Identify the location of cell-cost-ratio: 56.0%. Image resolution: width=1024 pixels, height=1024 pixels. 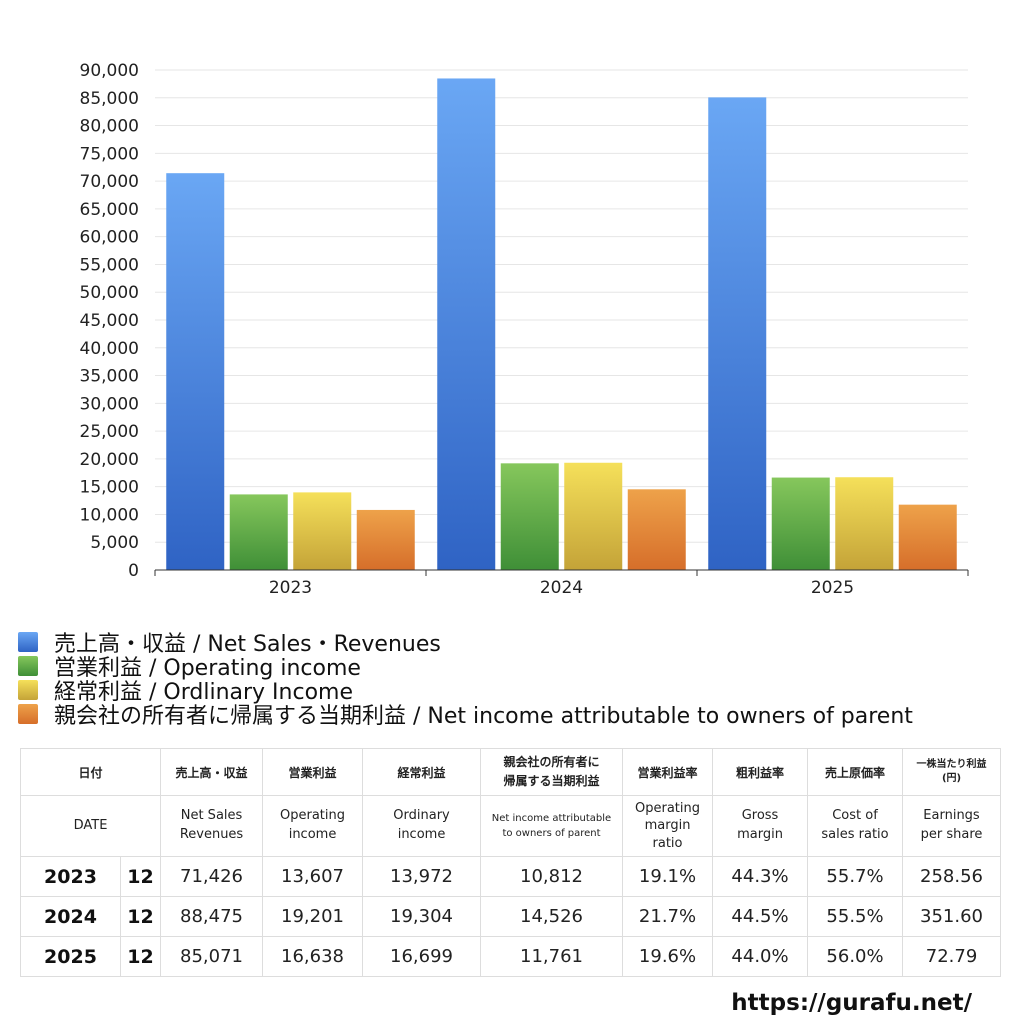
(855, 956).